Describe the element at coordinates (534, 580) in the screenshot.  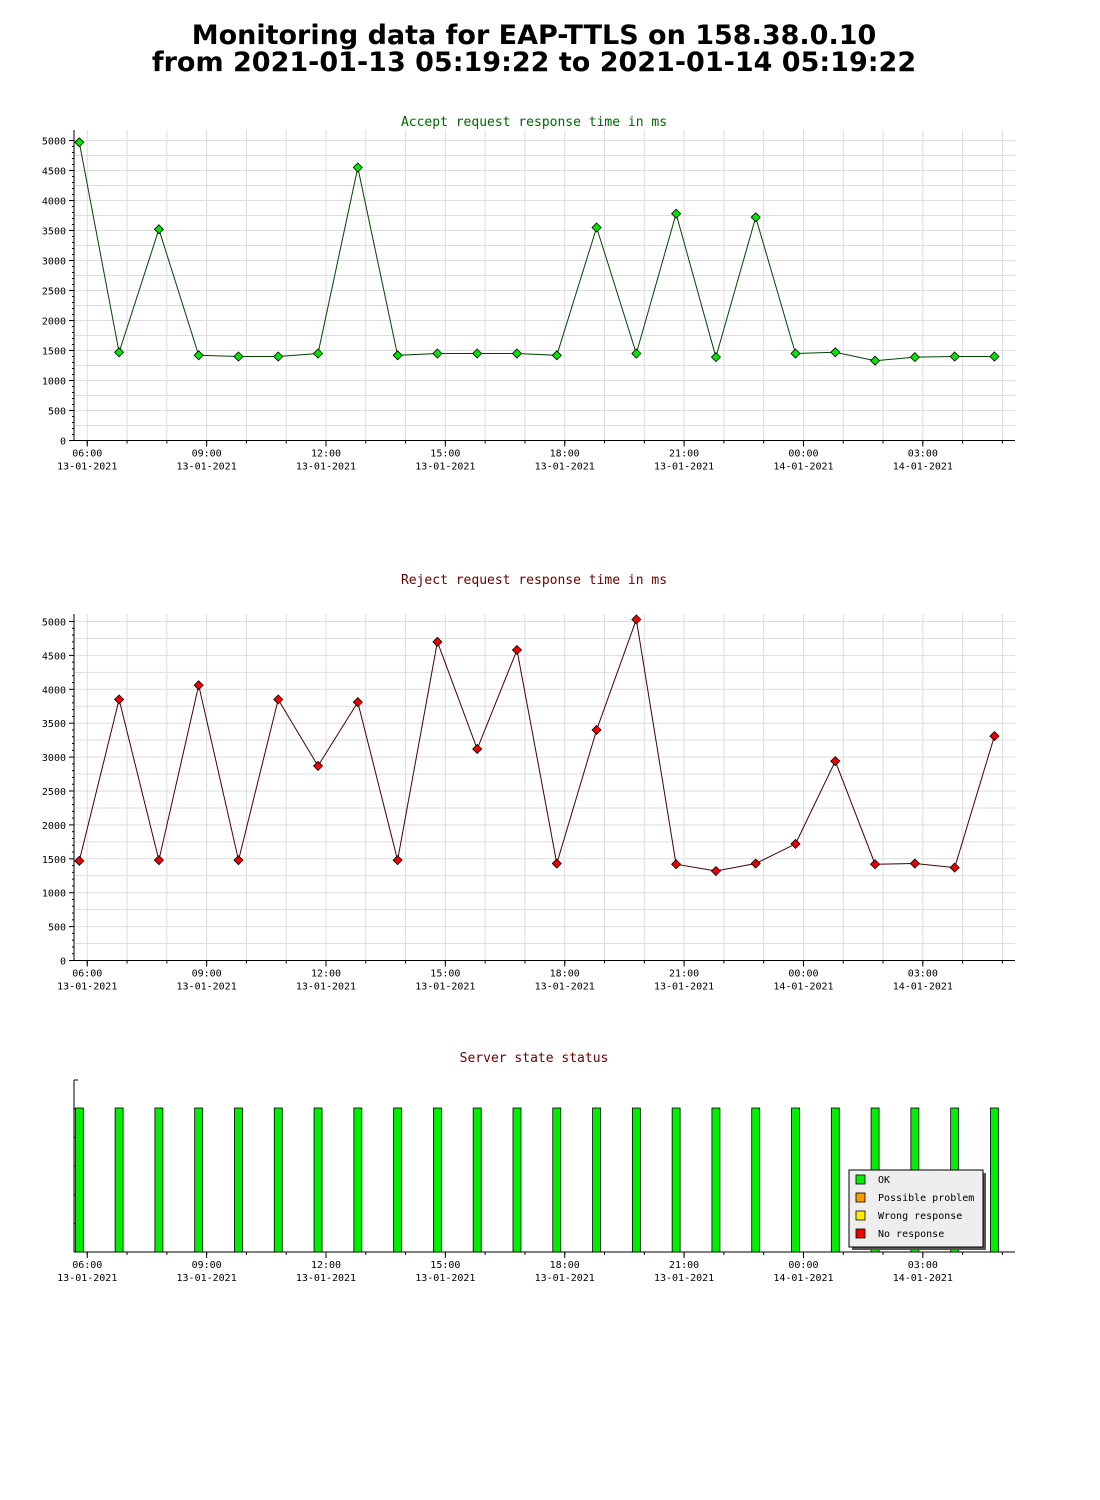
I see `chart-title: Reject request response time in ms` at that location.